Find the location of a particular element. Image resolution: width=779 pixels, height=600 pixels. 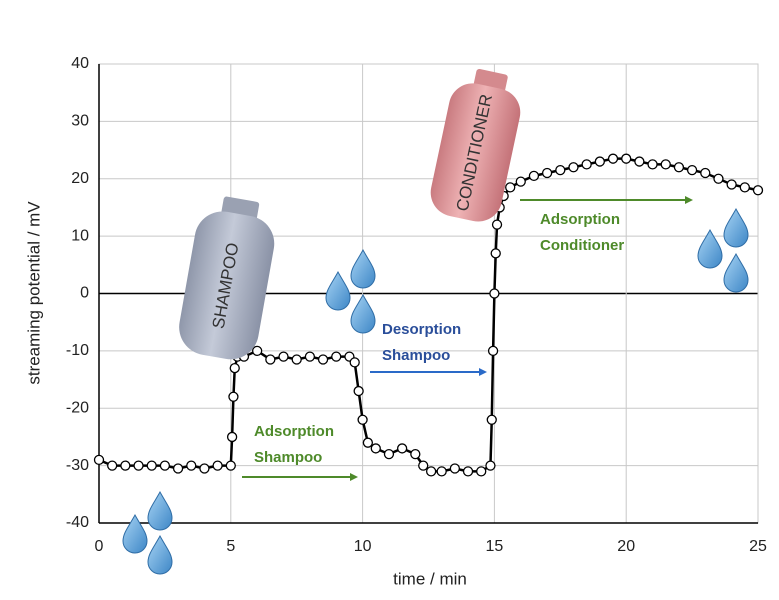

y-tick-label: 30 is located at coordinates (80, 121).